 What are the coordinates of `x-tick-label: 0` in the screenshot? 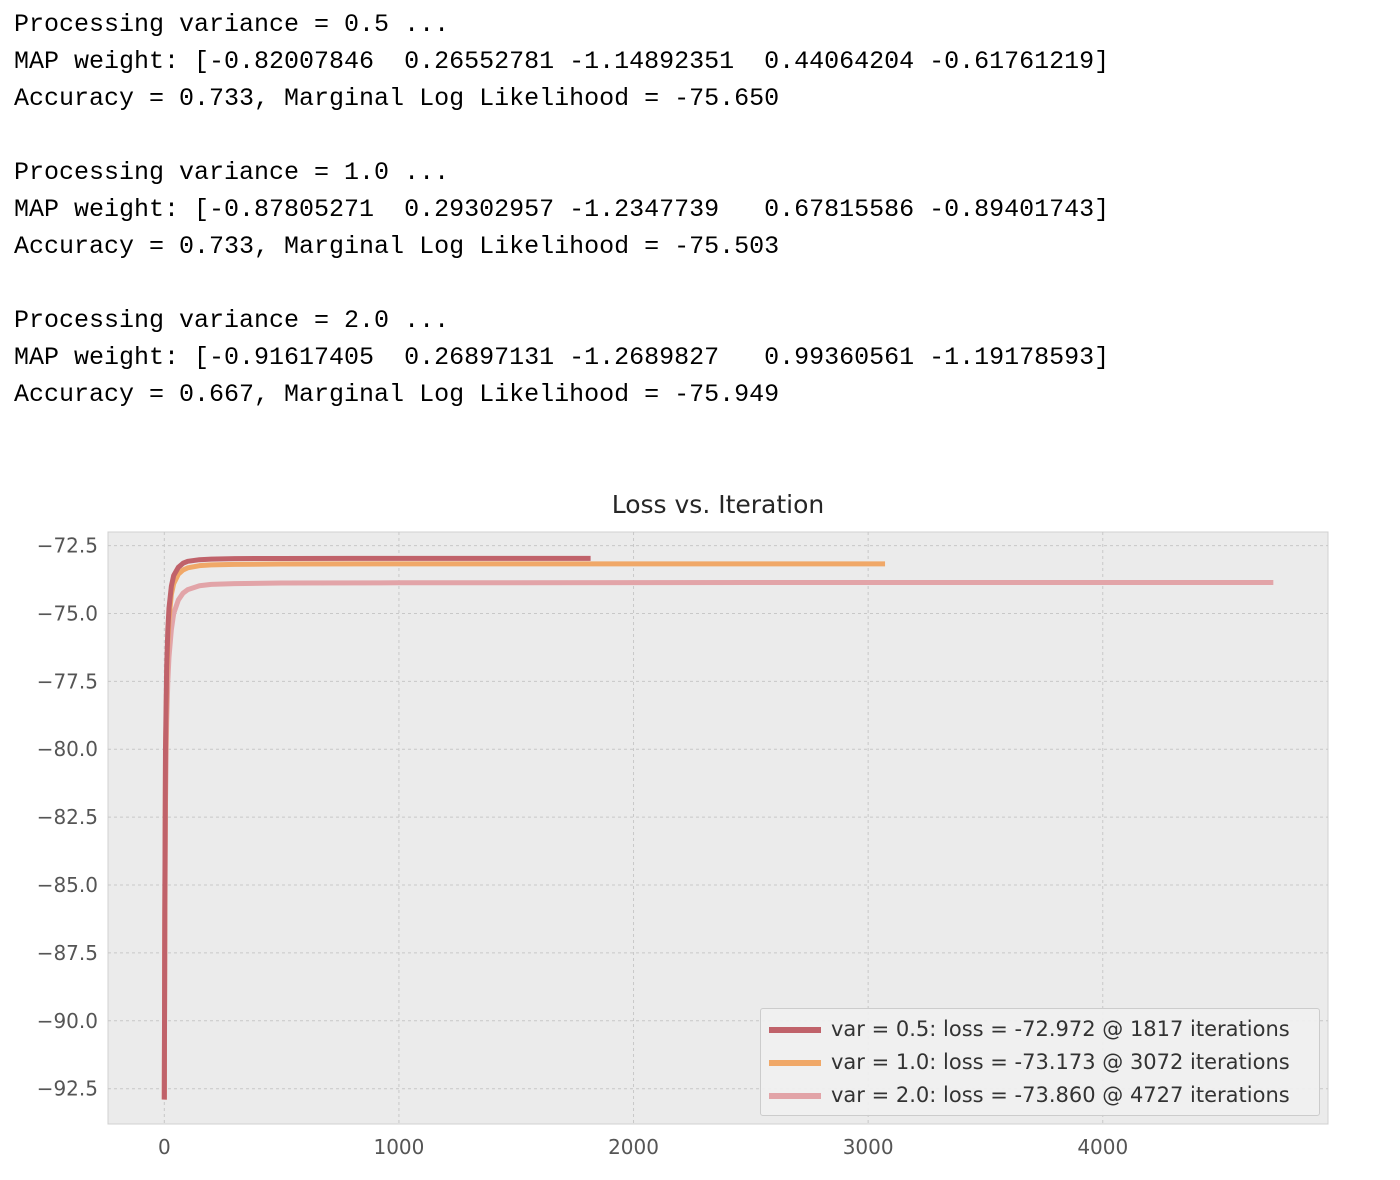 It's located at (164, 1147).